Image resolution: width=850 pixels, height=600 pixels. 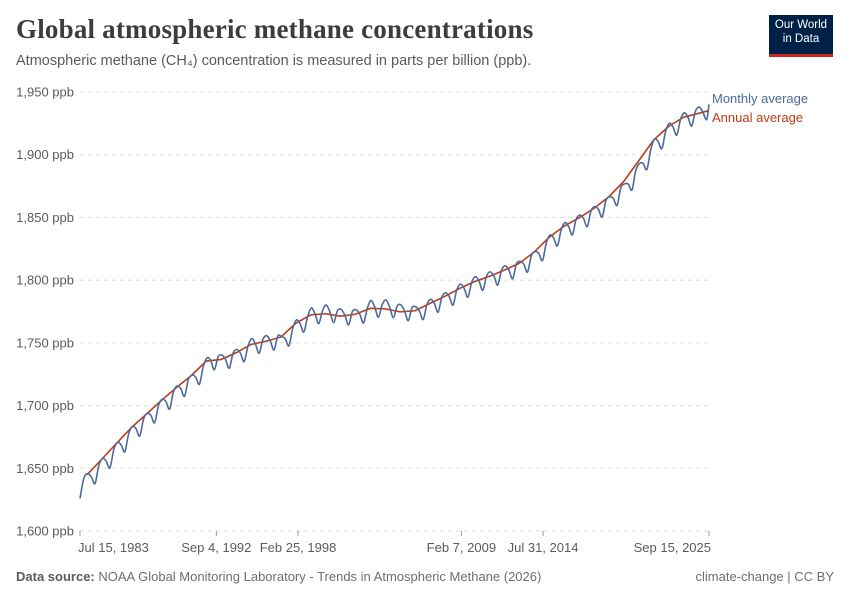 What do you see at coordinates (801, 39) in the screenshot?
I see `logo-line-2: in Data` at bounding box center [801, 39].